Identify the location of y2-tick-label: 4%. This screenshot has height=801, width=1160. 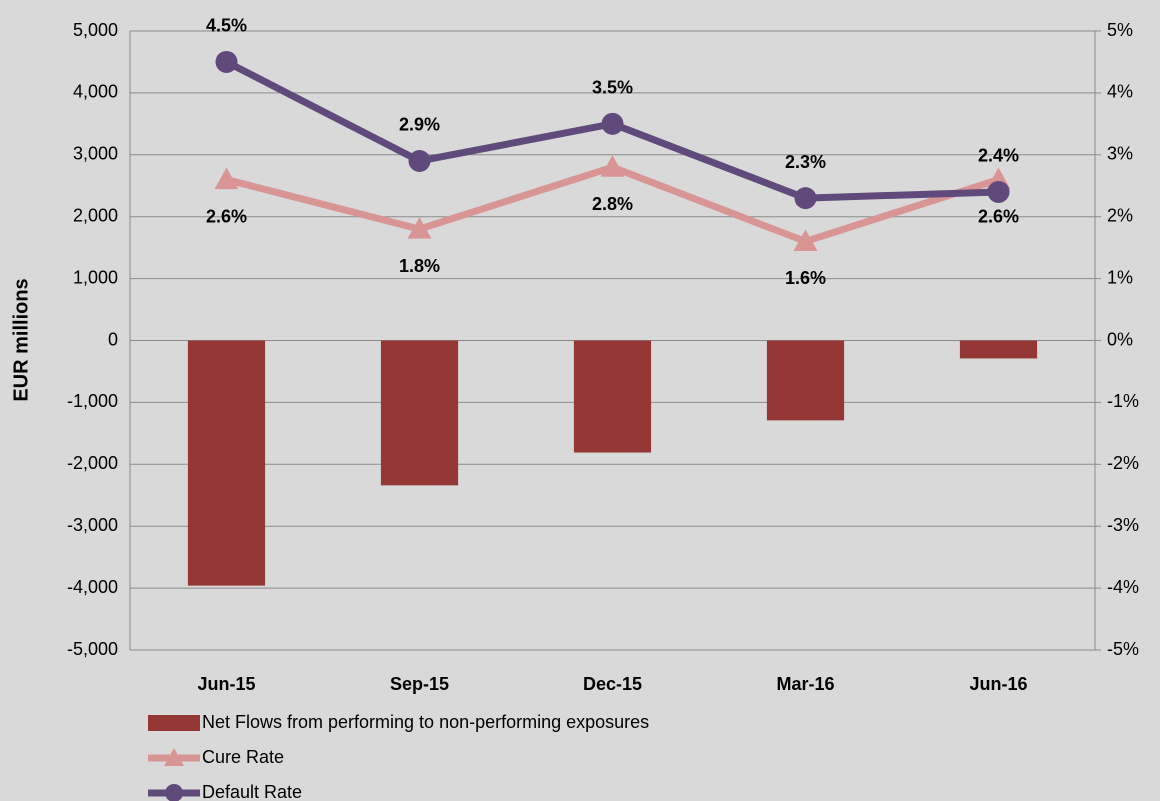
(1120, 92).